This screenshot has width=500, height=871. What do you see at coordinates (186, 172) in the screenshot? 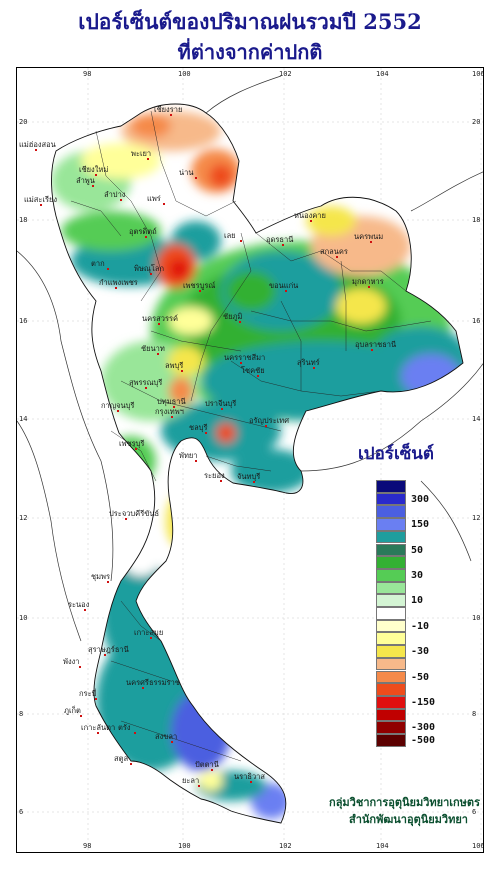
I see `province-label: น่าน` at bounding box center [186, 172].